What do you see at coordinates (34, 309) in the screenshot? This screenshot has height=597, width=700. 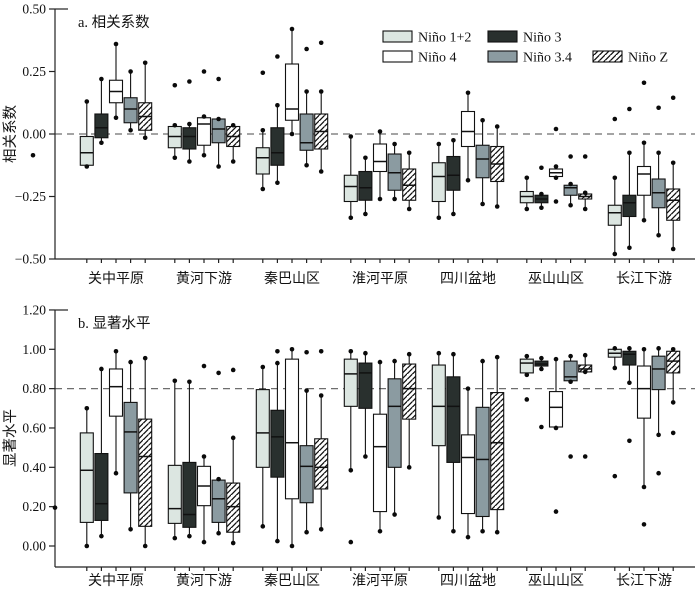 I see `y-tick-label: 1.20` at bounding box center [34, 309].